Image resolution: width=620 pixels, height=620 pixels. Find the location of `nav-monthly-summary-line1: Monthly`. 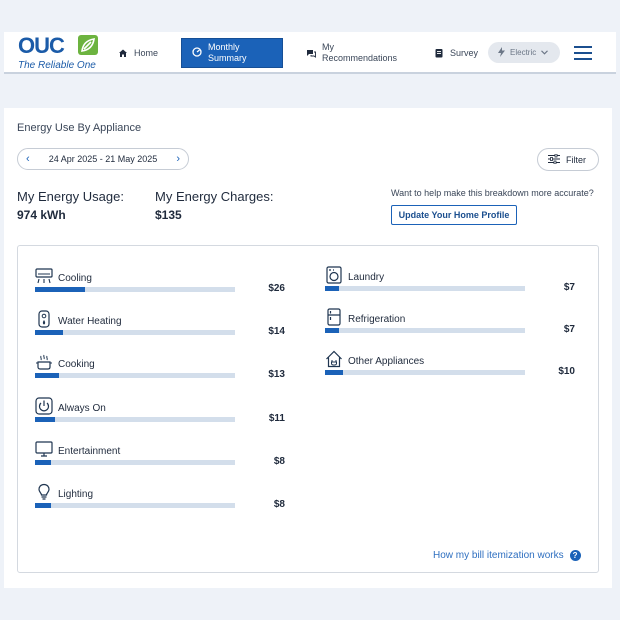

nav-monthly-summary-line1: Monthly is located at coordinates (224, 47).